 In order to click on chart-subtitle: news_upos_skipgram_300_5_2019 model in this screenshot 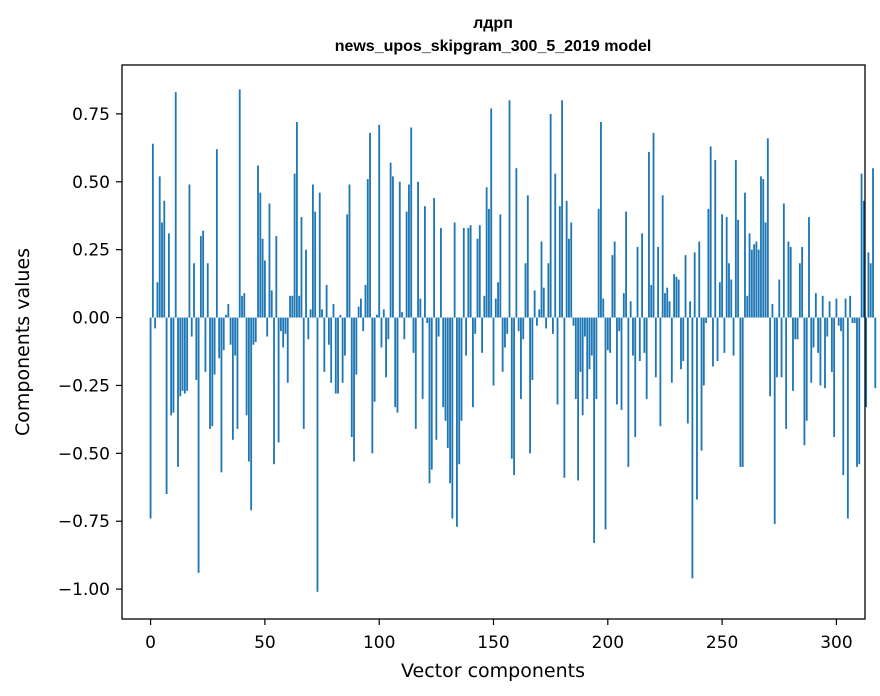, I will do `click(493, 46)`.